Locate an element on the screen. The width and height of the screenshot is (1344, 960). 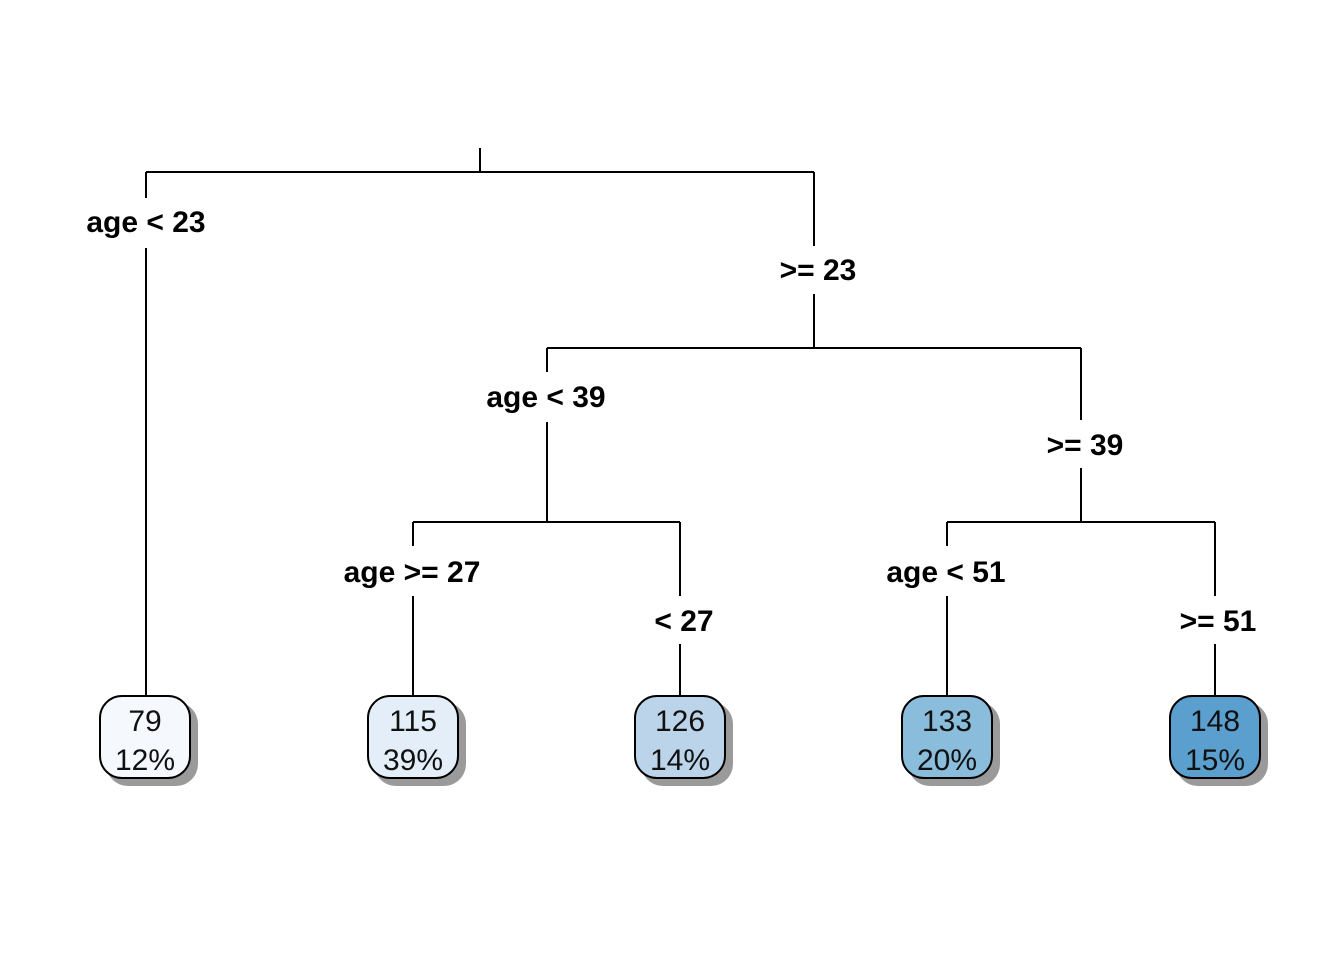
leaf-node-1: 79 12% is located at coordinates (148, 740).